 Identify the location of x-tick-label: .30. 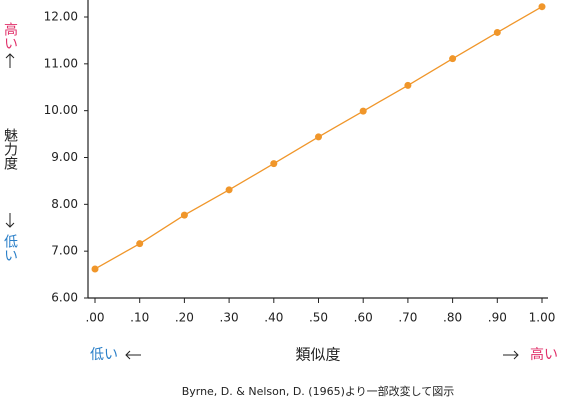
(229, 318).